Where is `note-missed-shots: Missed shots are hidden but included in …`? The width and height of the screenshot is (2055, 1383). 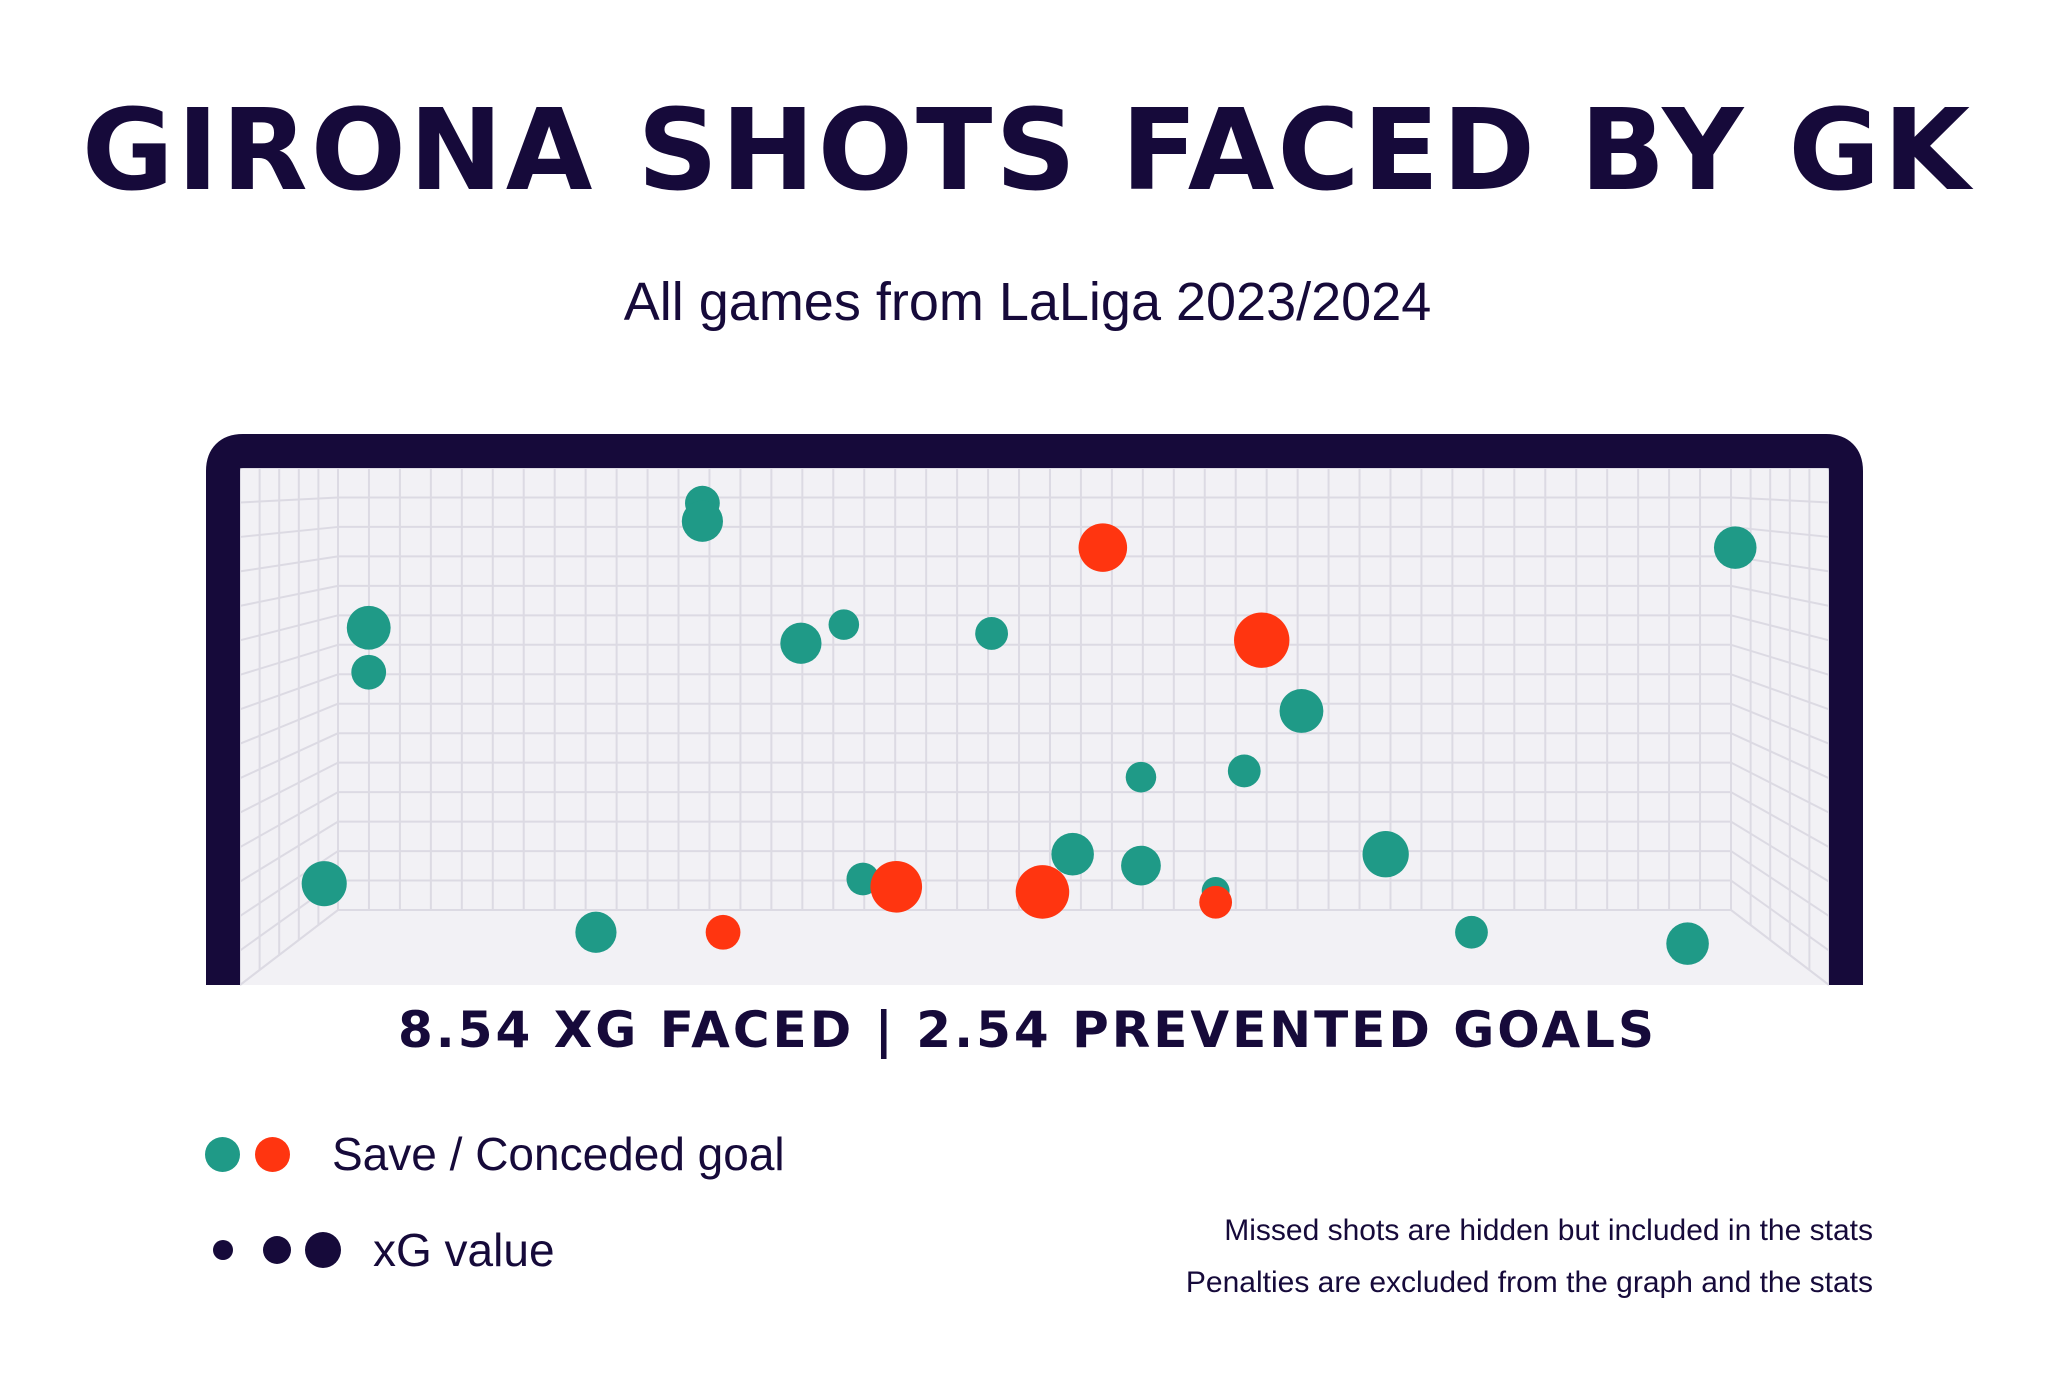 note-missed-shots: Missed shots are hidden but included in … is located at coordinates (1548, 1230).